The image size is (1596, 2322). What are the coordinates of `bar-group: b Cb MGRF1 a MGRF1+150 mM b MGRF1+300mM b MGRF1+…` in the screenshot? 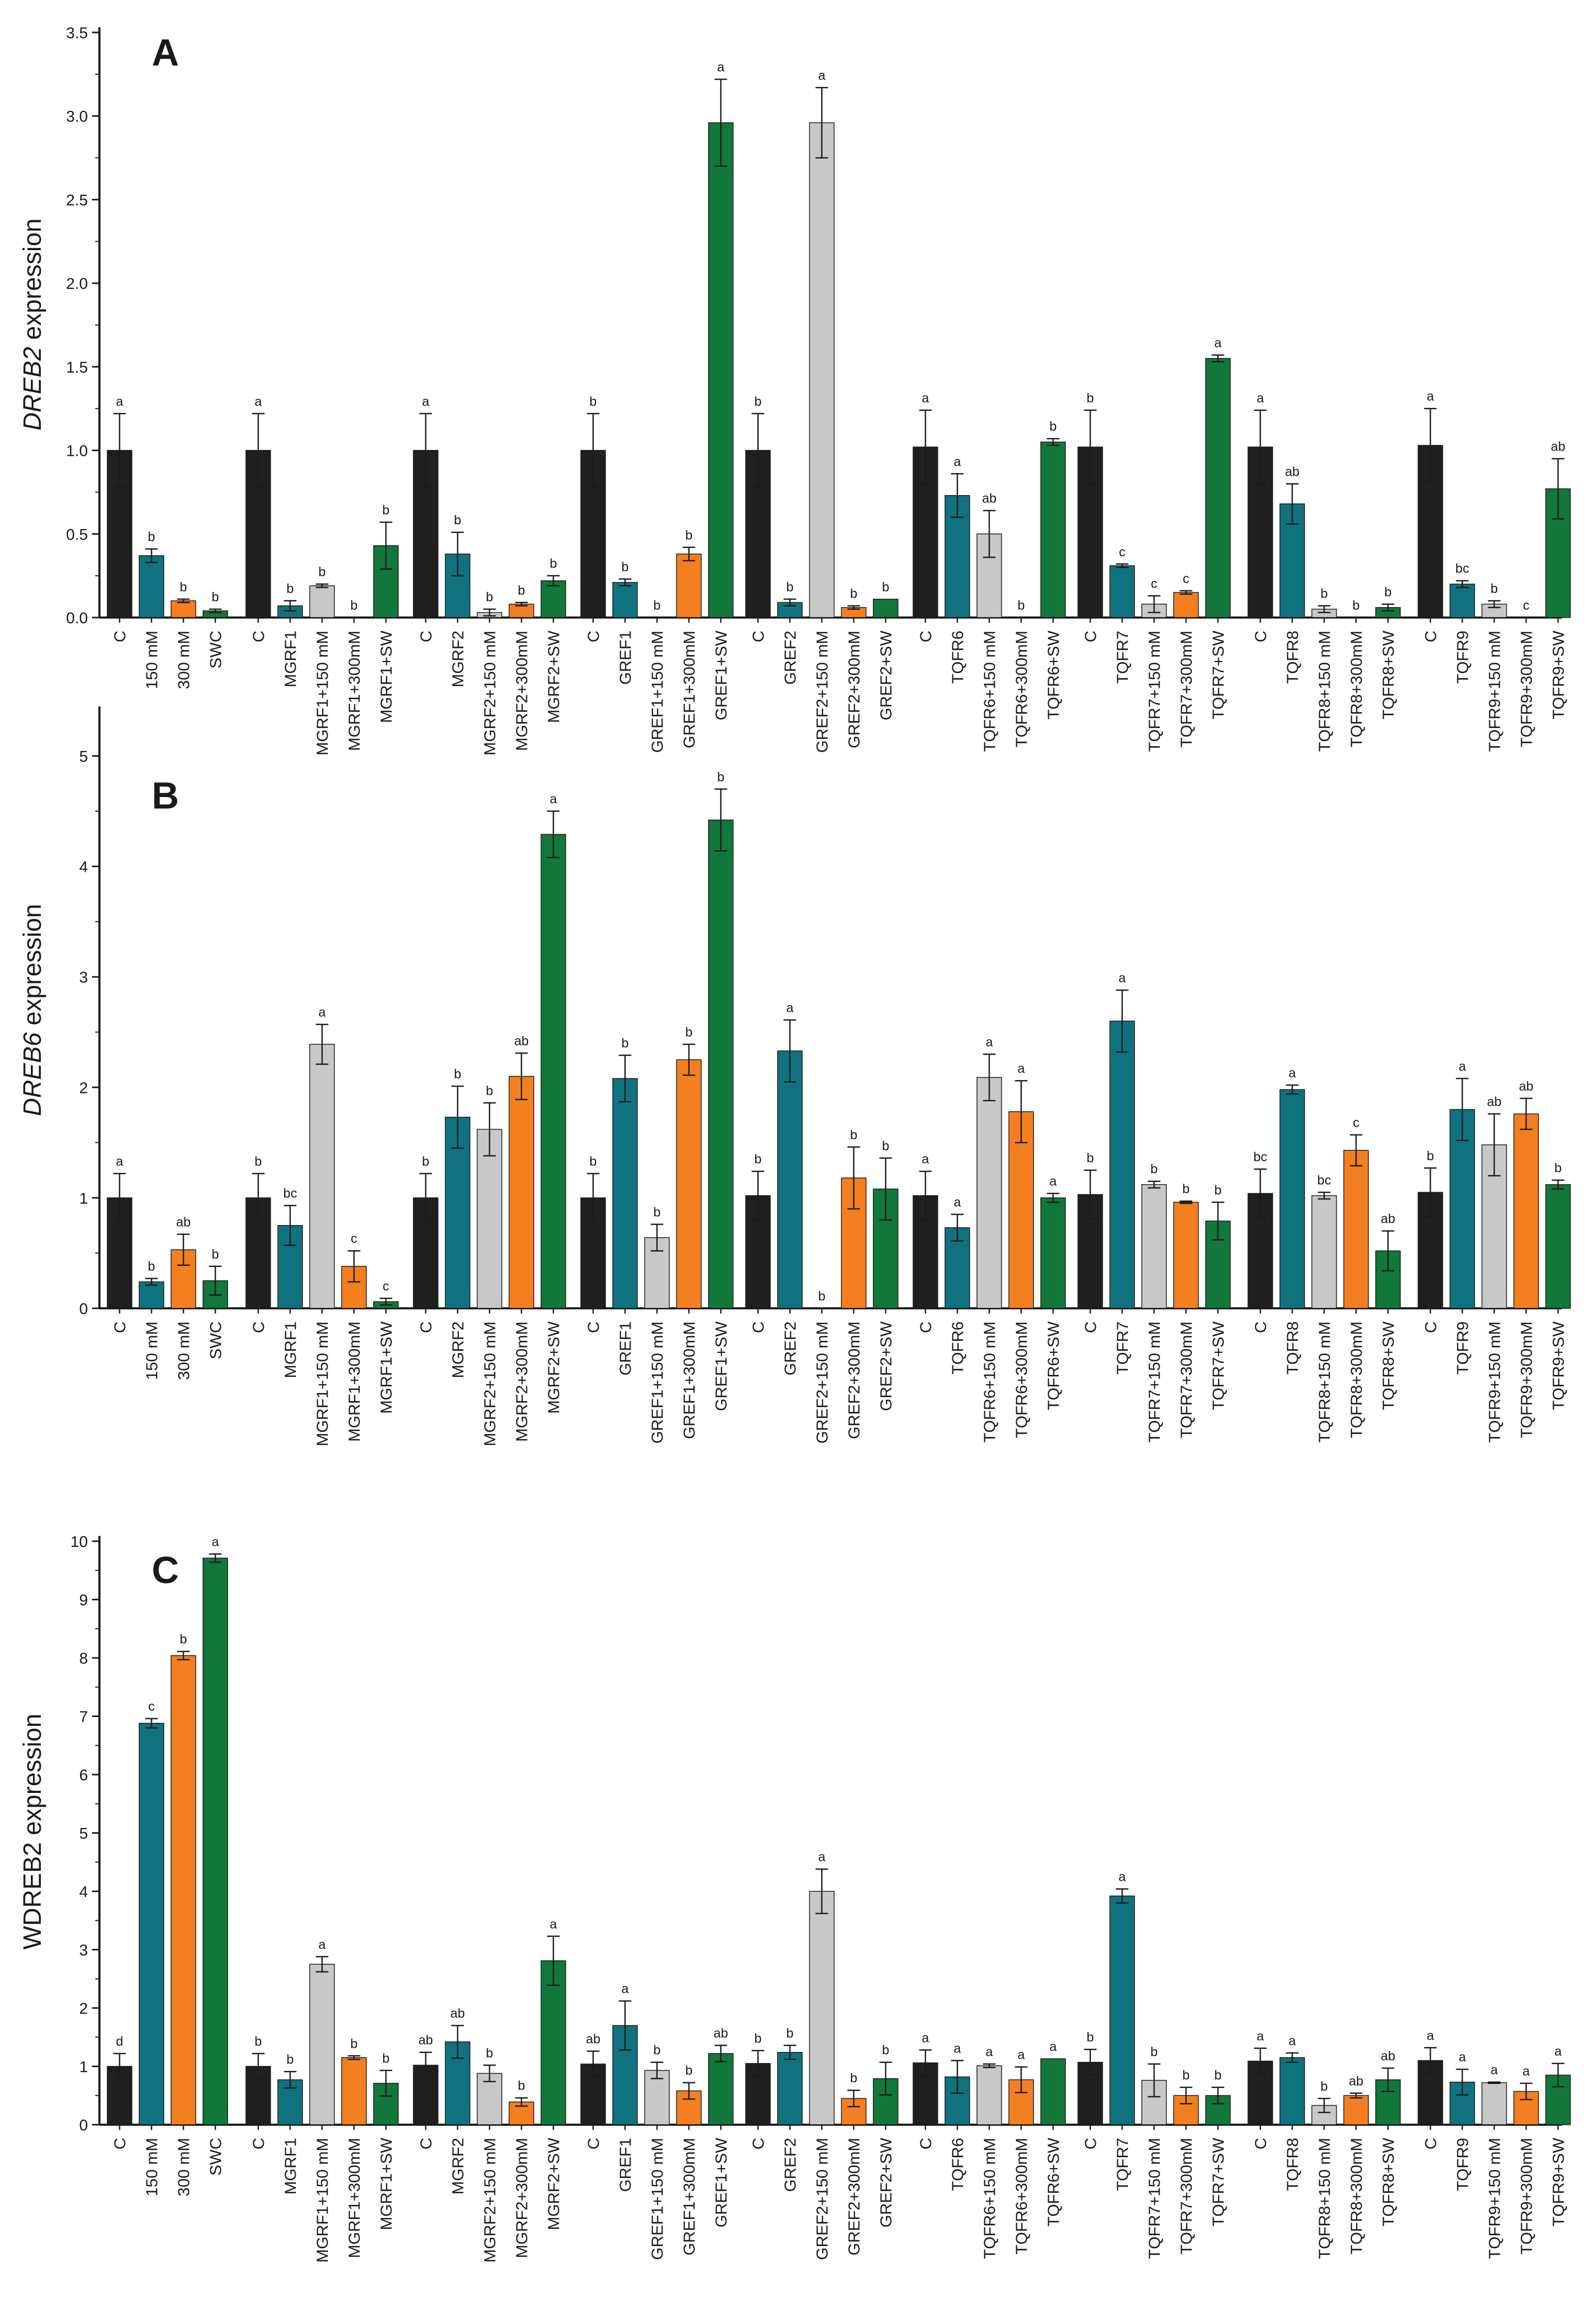 It's located at (322, 2100).